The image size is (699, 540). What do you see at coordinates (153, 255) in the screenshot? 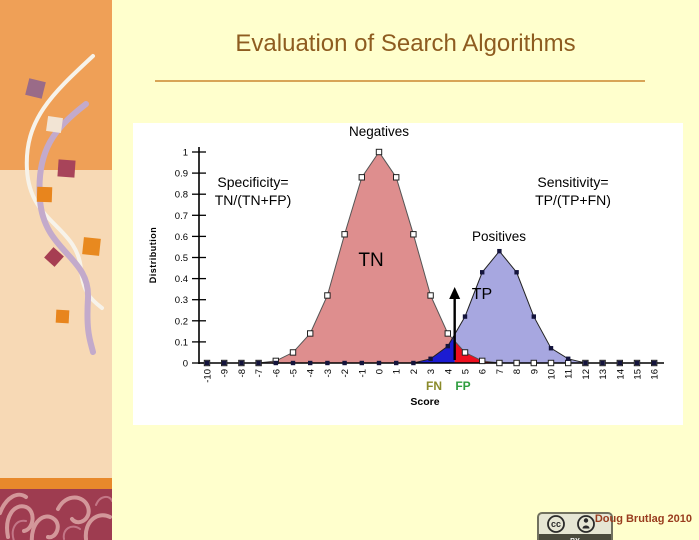
I see `y-axis-title: Distribution` at bounding box center [153, 255].